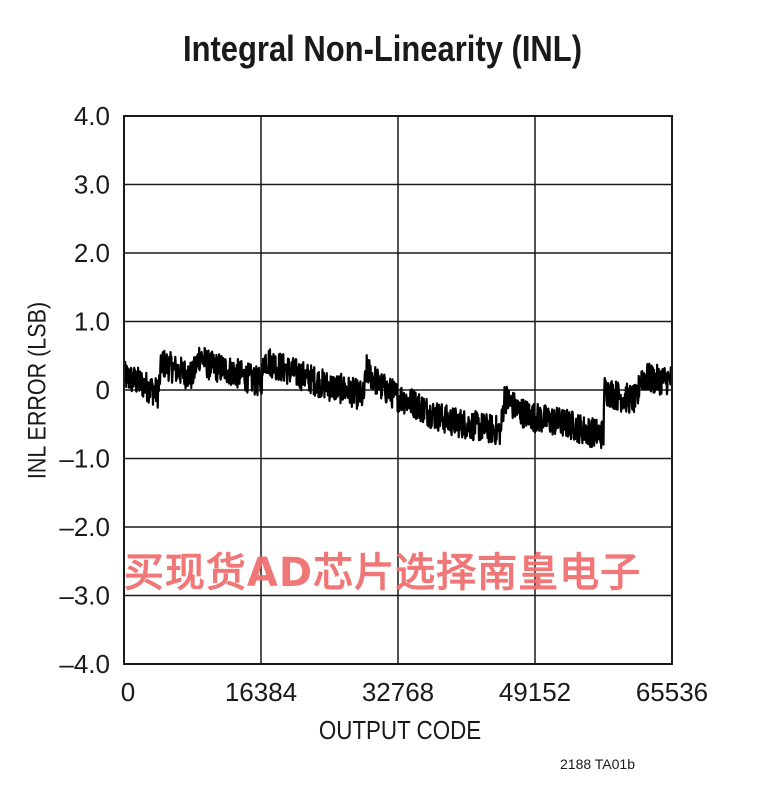 The height and width of the screenshot is (797, 765). I want to click on inl-series-line, so click(397, 398).